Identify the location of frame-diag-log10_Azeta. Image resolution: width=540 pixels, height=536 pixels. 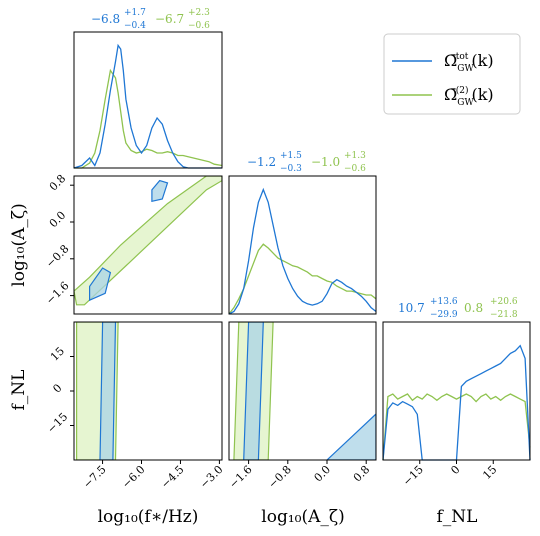
(302, 245).